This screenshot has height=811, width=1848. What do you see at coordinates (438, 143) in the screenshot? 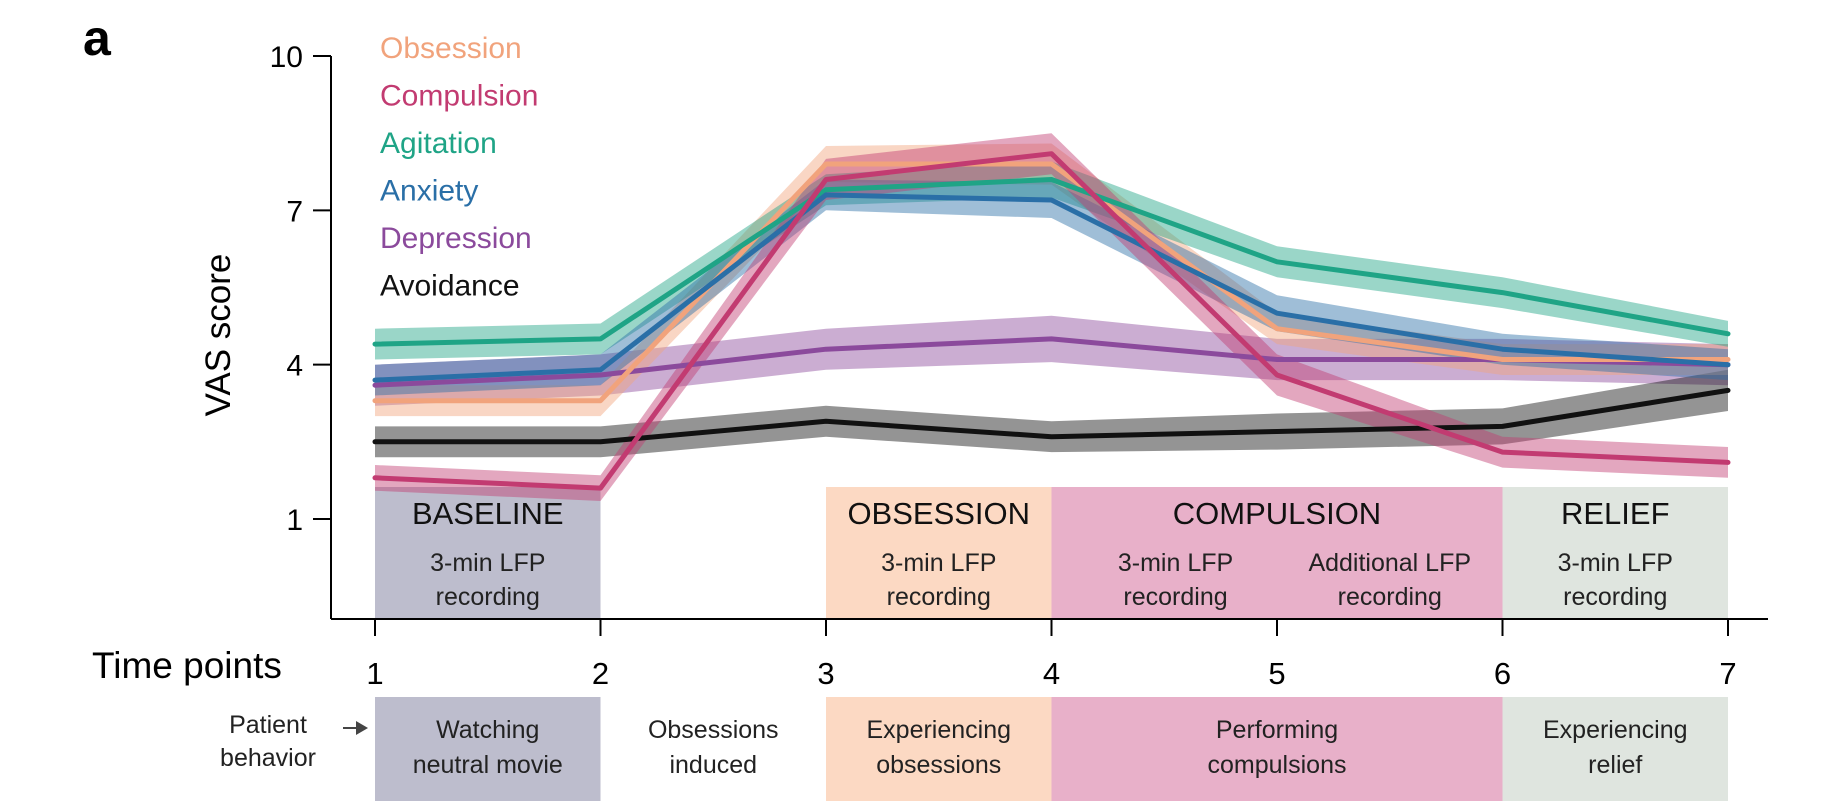
I see `legend-item-agitation: Agitation` at bounding box center [438, 143].